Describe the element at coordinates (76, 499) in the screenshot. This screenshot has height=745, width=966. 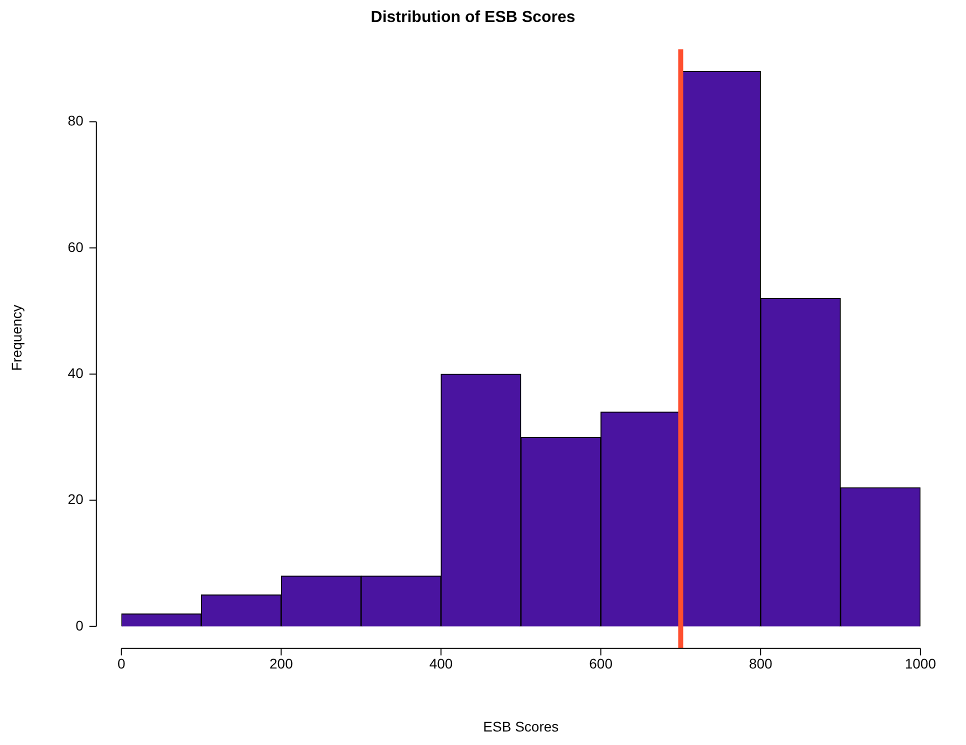
I see `y-tick-label: 20` at that location.